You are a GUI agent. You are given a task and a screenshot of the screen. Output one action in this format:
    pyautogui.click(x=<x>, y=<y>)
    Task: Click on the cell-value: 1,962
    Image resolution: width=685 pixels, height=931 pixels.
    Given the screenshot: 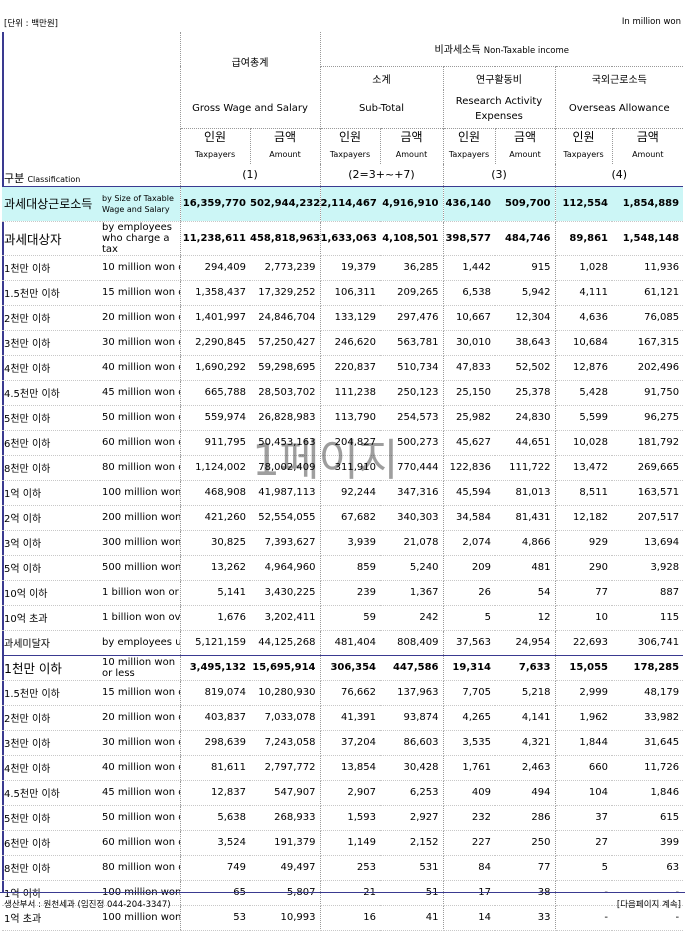 What is the action you would take?
    pyautogui.click(x=583, y=718)
    